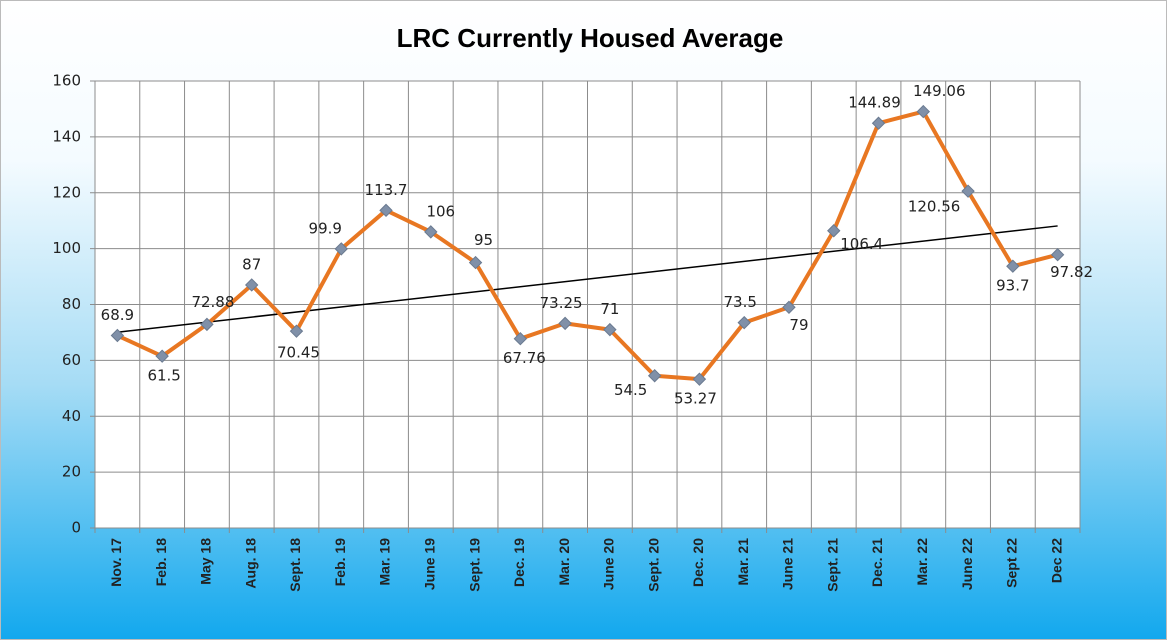  I want to click on x-tick-label: June 22, so click(967, 564).